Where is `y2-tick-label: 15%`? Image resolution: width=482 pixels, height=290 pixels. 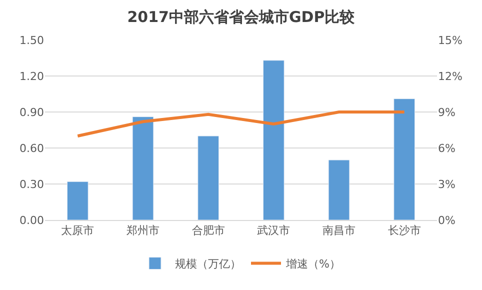 y2-tick-label: 15% is located at coordinates (450, 40).